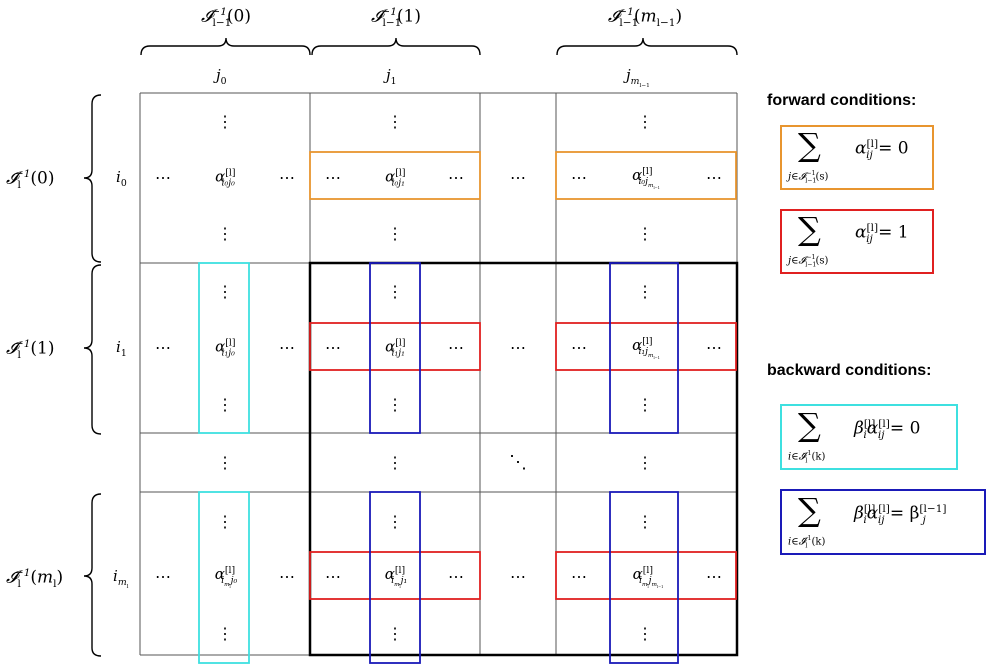 Image resolution: width=990 pixels, height=664 pixels. I want to click on row-group-1-label: 𝓘l−1(1), so click(30, 350).